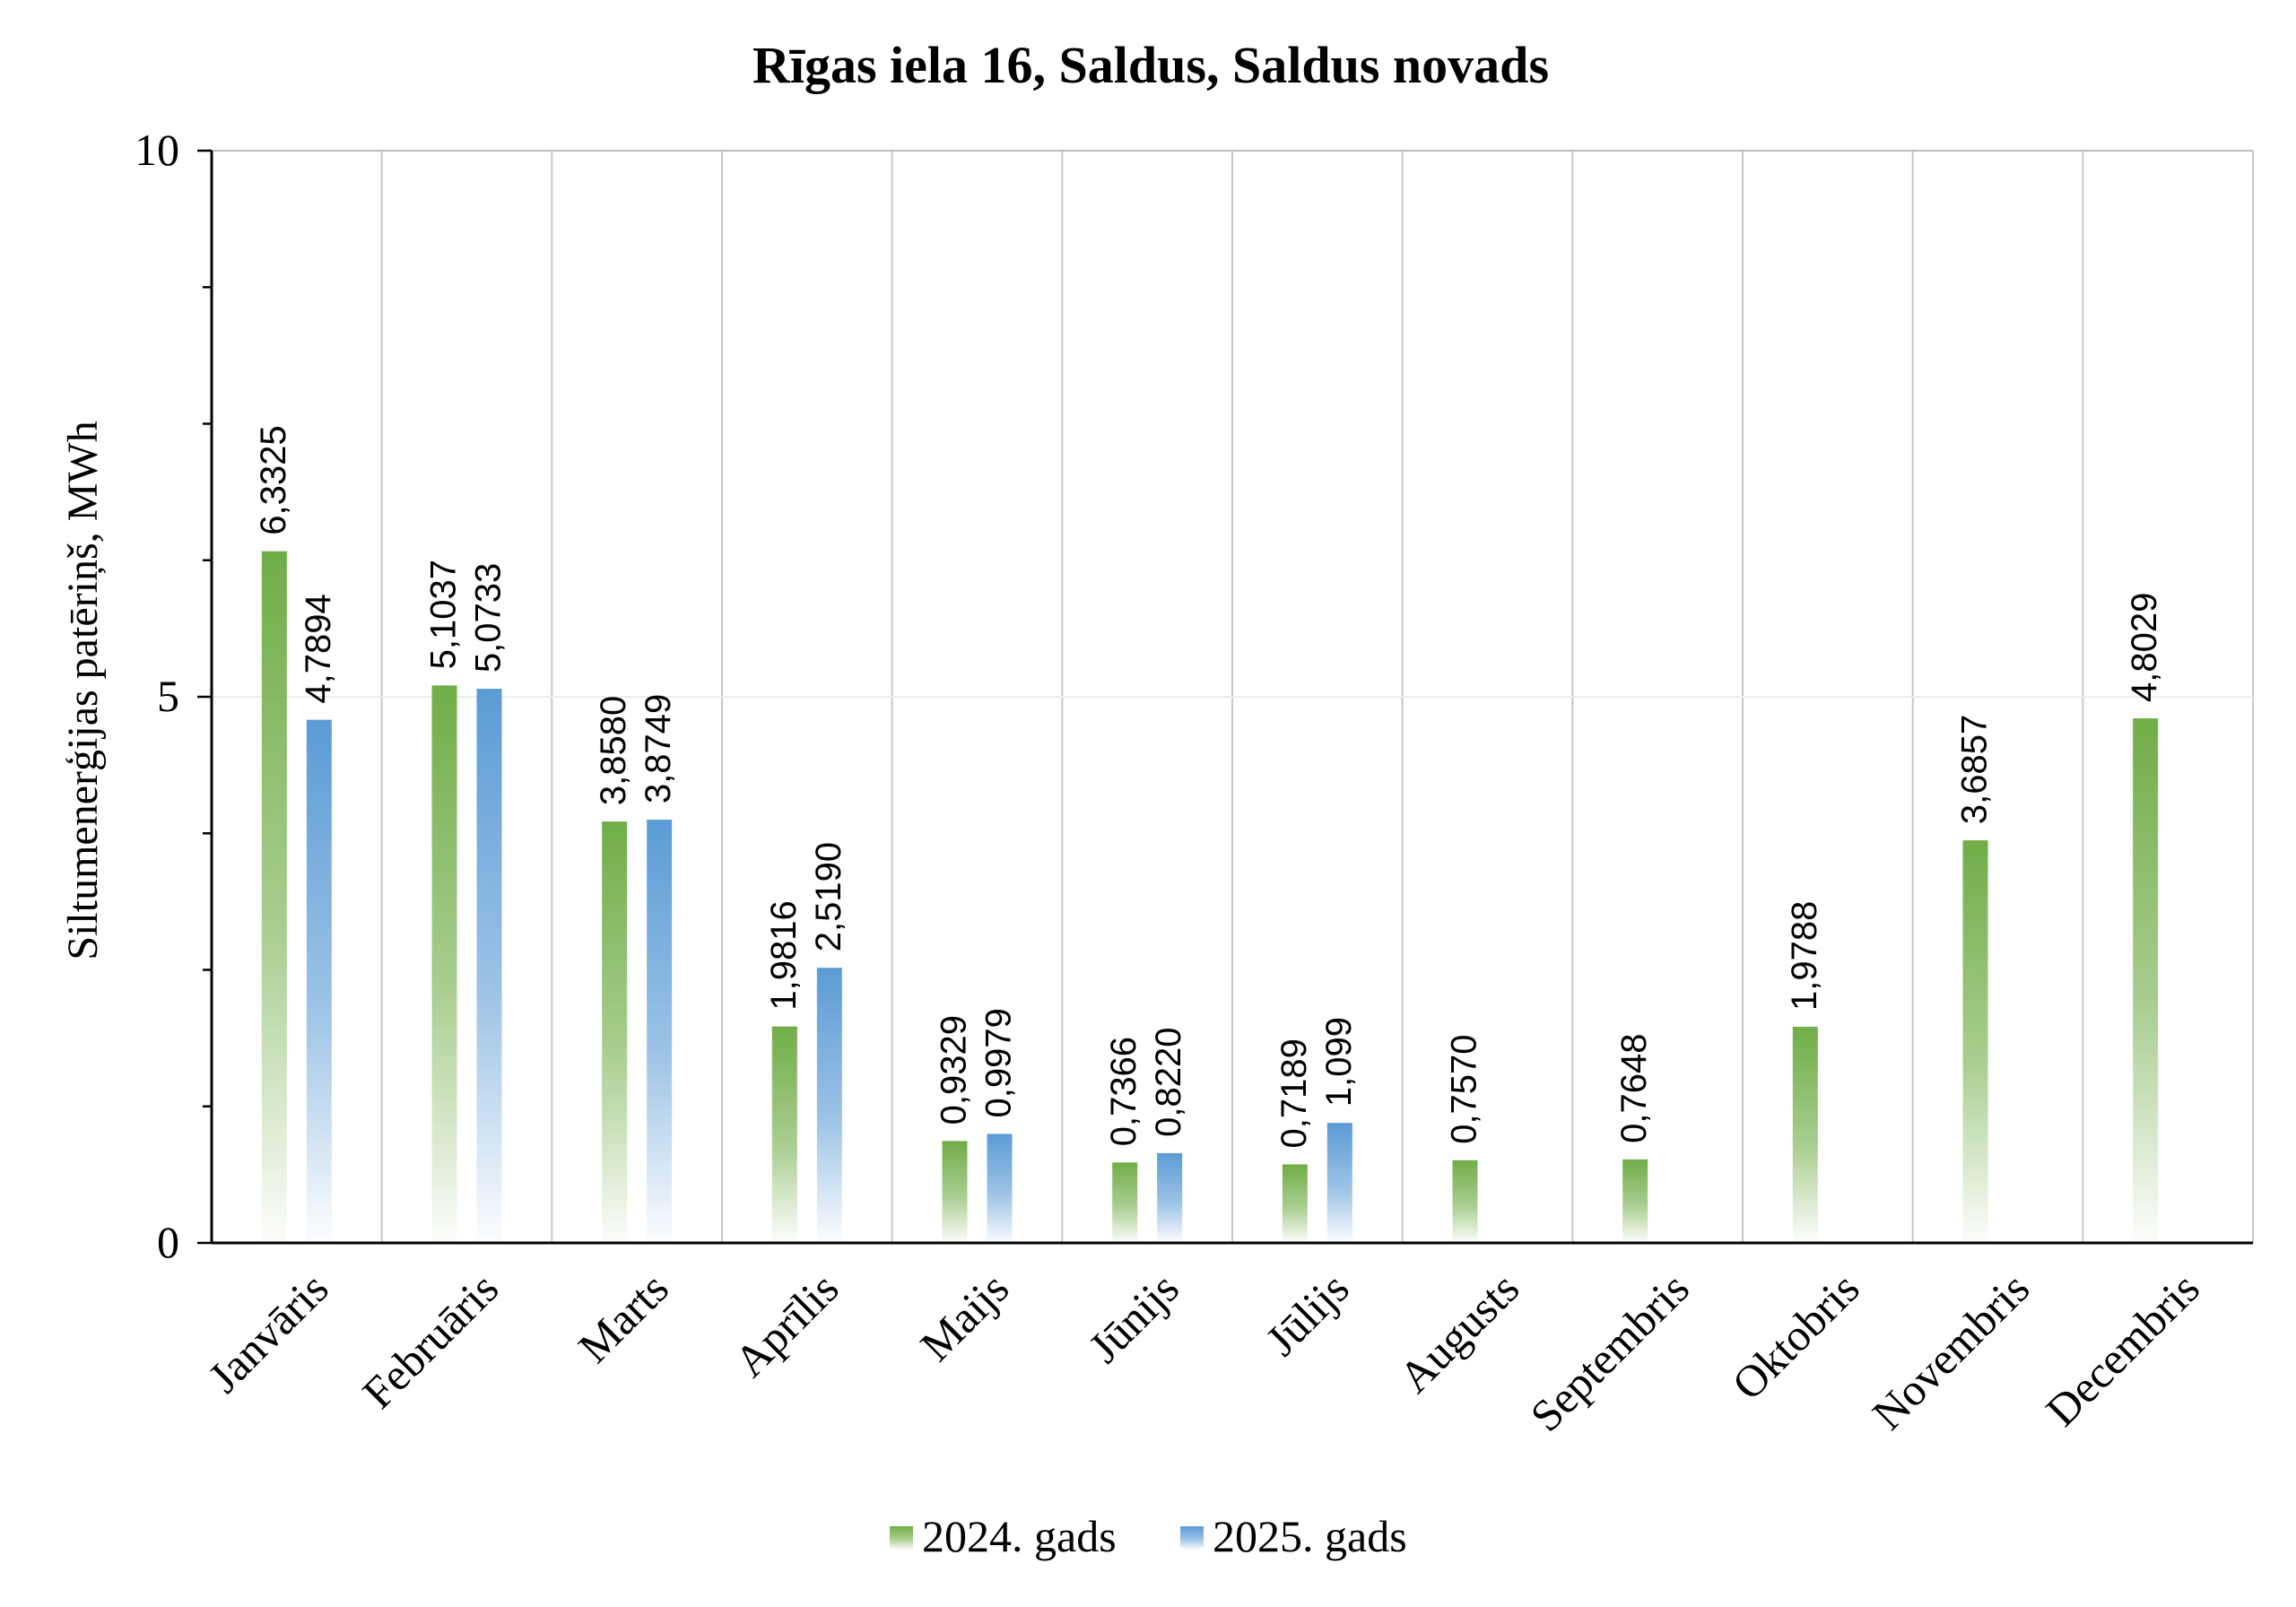  Describe the element at coordinates (1339, 1062) in the screenshot. I see `data-label: 1,099` at that location.